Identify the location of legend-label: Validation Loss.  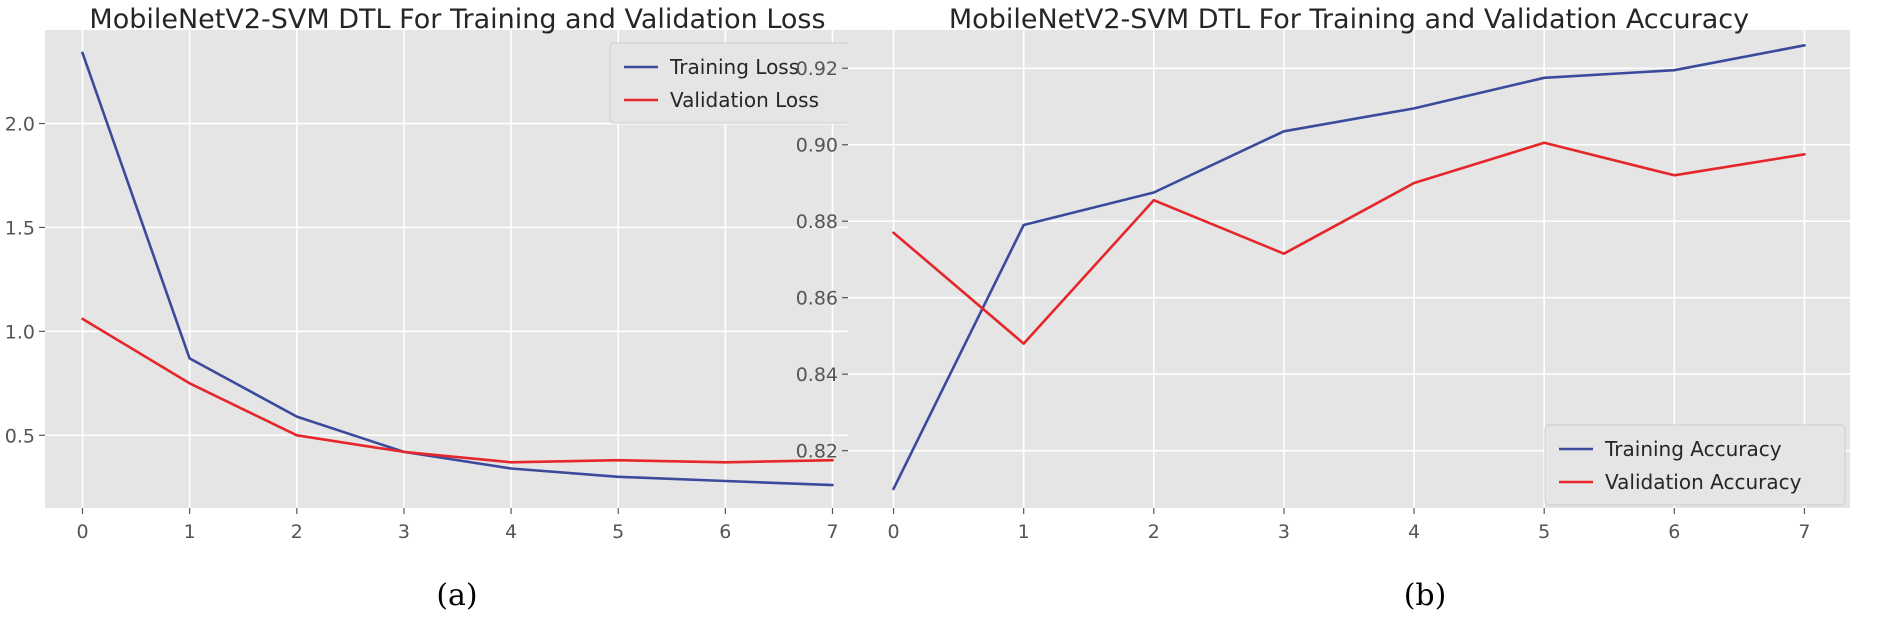
(744, 100).